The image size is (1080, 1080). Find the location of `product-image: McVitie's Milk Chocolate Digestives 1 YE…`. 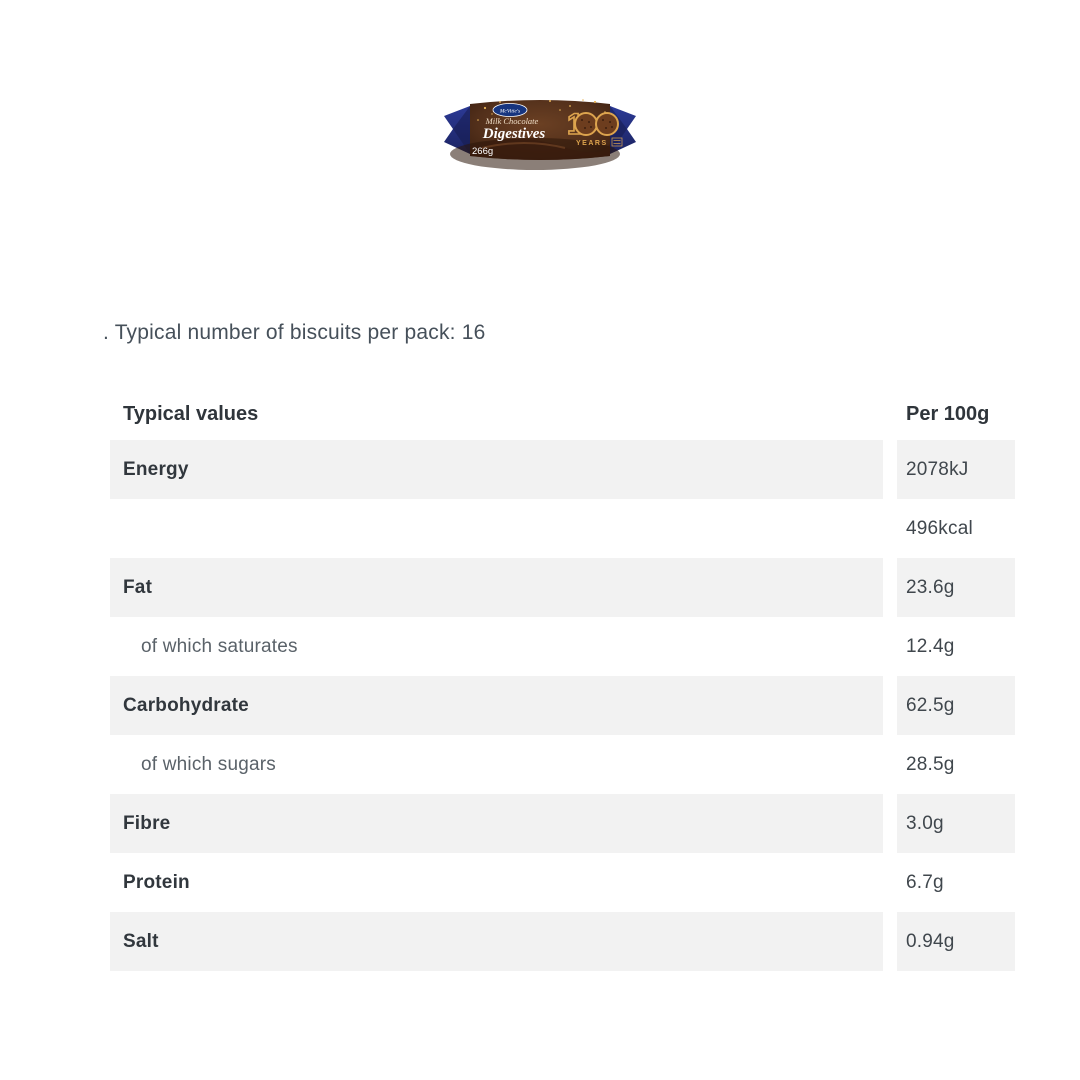

product-image: McVitie's Milk Chocolate Digestives 1 YE… is located at coordinates (540, 130).